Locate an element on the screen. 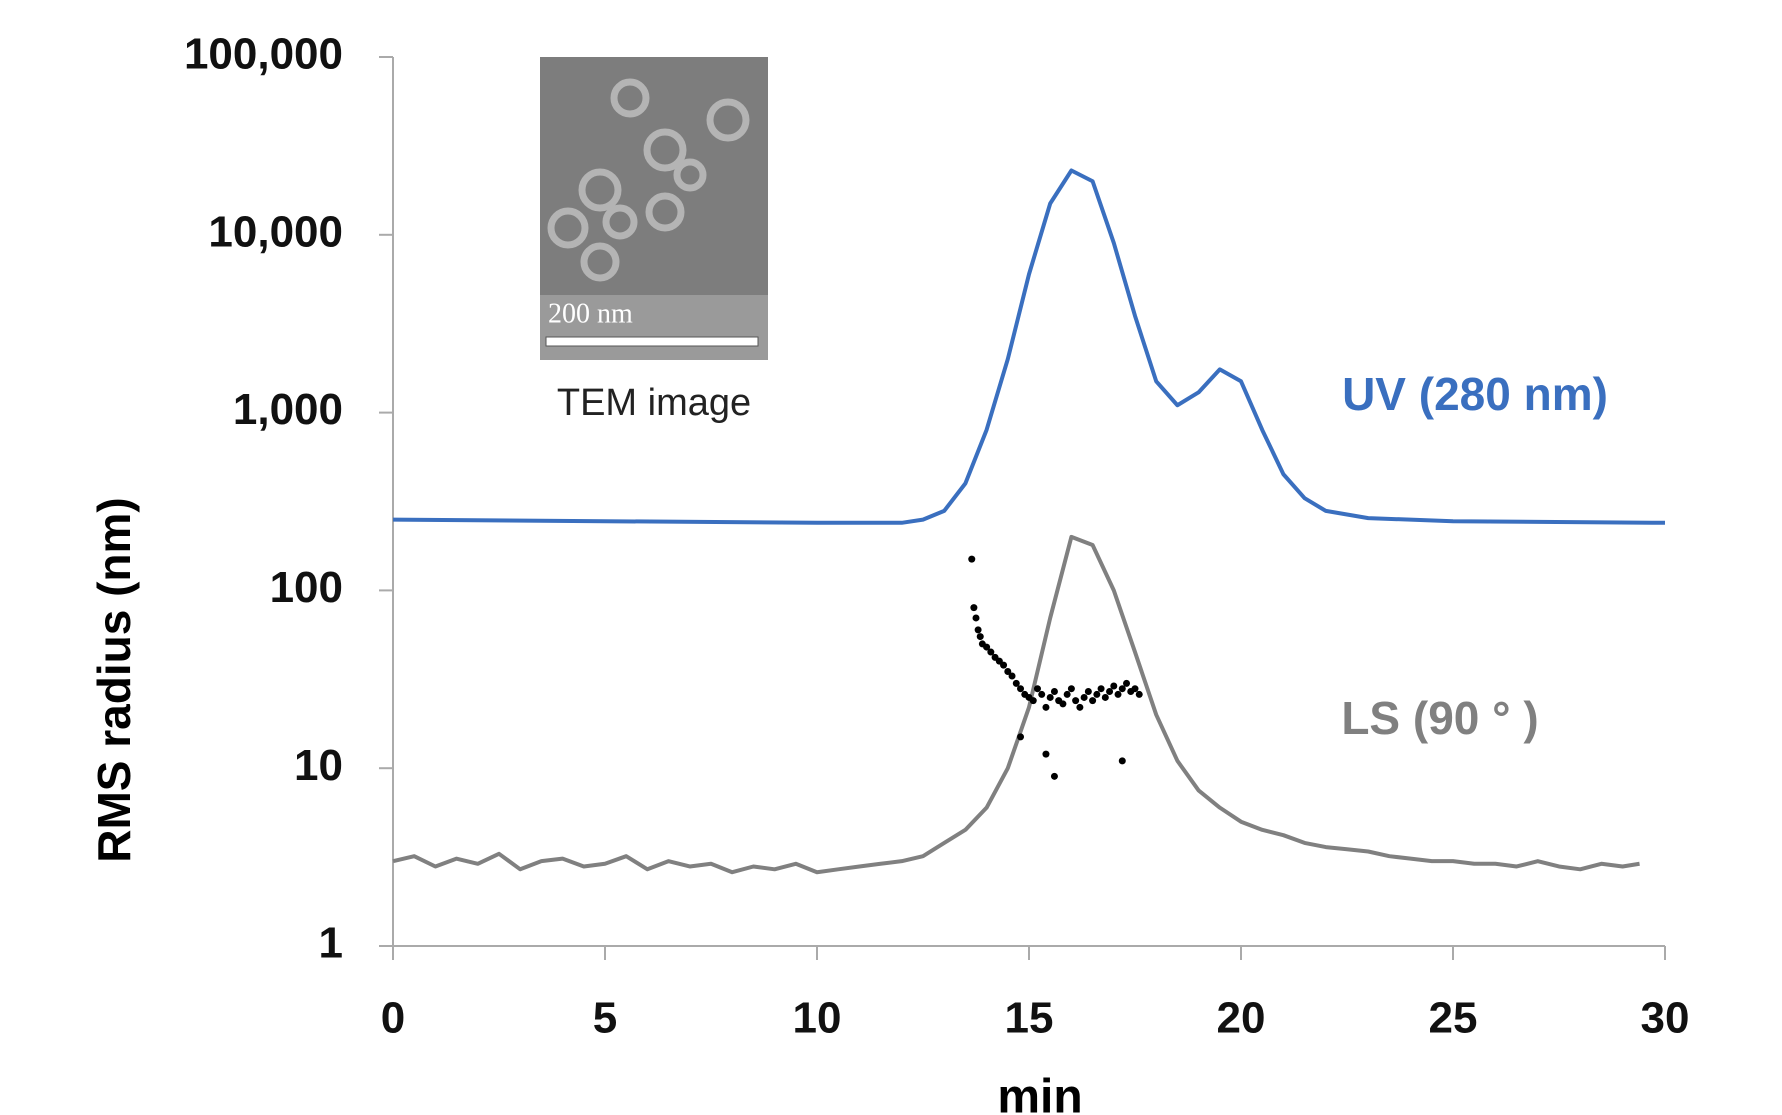 This screenshot has width=1782, height=1115. x-tick-label: 15 is located at coordinates (1029, 1018).